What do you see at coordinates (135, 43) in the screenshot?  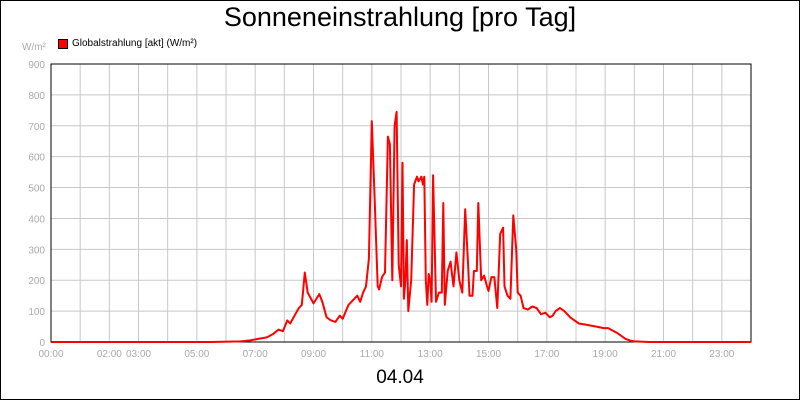 I see `legend-label: Globalstrahlung [akt] (W/m²)` at bounding box center [135, 43].